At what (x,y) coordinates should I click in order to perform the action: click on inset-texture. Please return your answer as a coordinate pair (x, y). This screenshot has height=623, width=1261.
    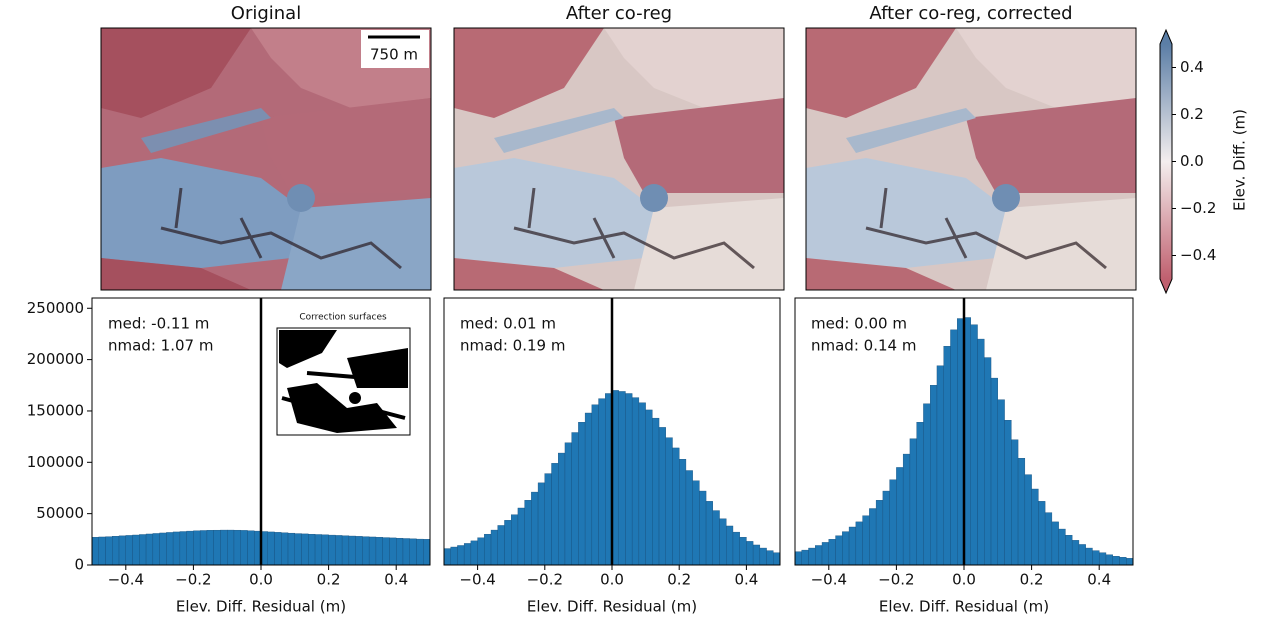
    Looking at the image, I should click on (343, 395).